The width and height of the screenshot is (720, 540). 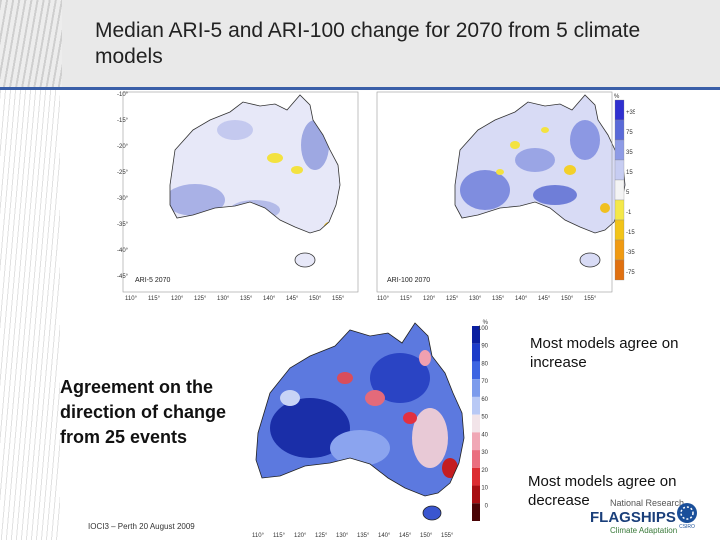 I want to click on top-legend-label: -35, so click(x=630, y=253).